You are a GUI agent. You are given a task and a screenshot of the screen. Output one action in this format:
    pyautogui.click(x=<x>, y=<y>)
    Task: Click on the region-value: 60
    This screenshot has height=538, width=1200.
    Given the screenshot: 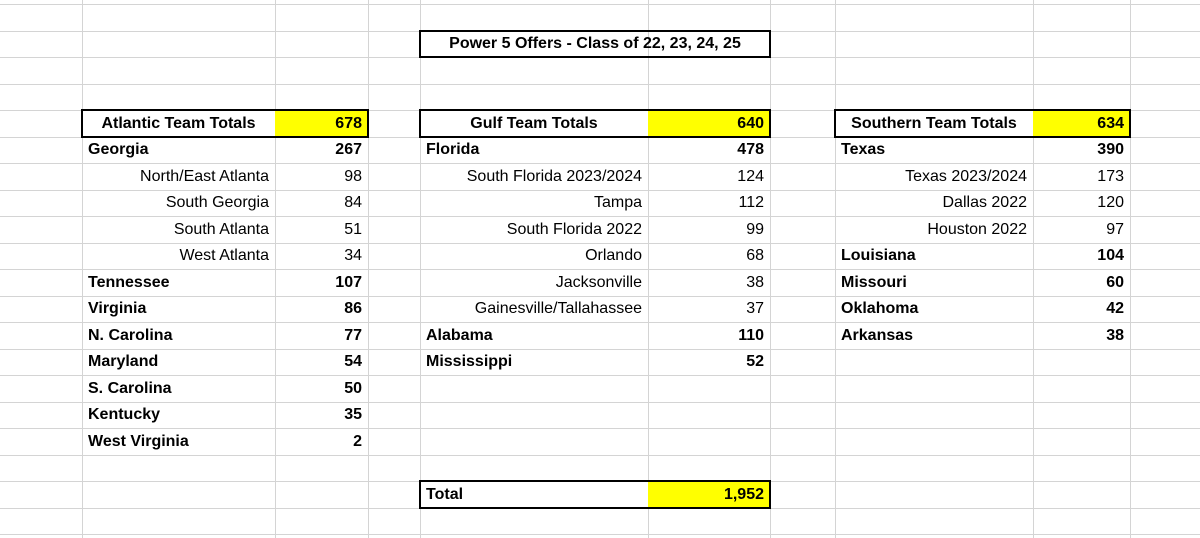 What is the action you would take?
    pyautogui.click(x=1115, y=282)
    